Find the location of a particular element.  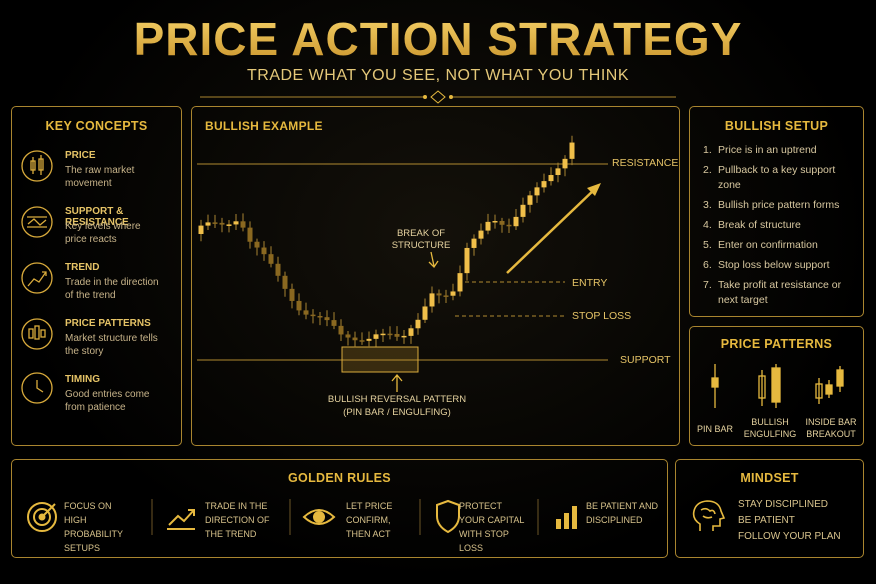

stop-loss-label: STOP LOSS is located at coordinates (602, 316).